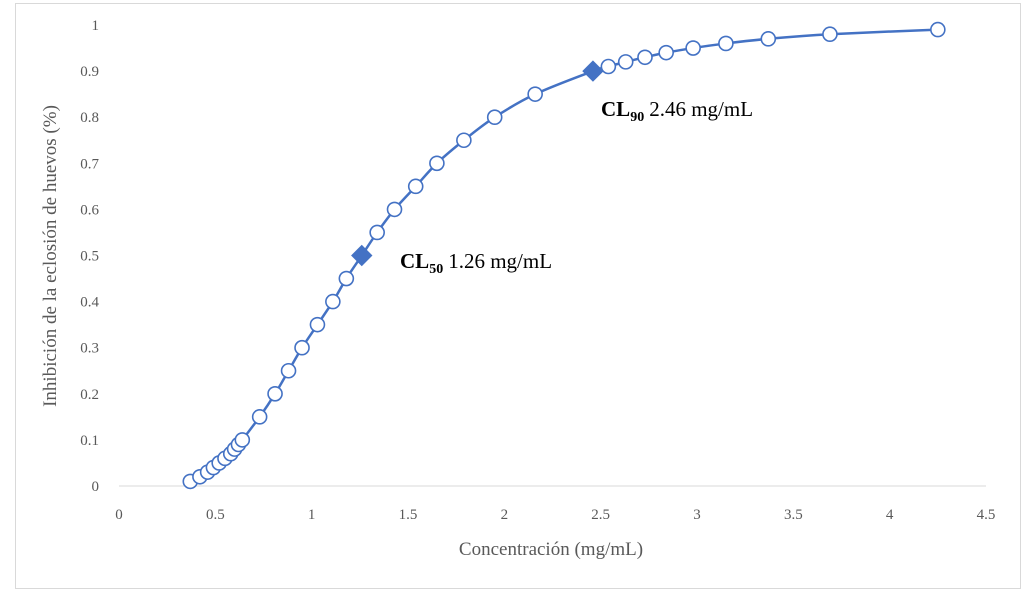 Image resolution: width=1035 pixels, height=596 pixels. I want to click on y-tick-label: 0.2, so click(89, 395).